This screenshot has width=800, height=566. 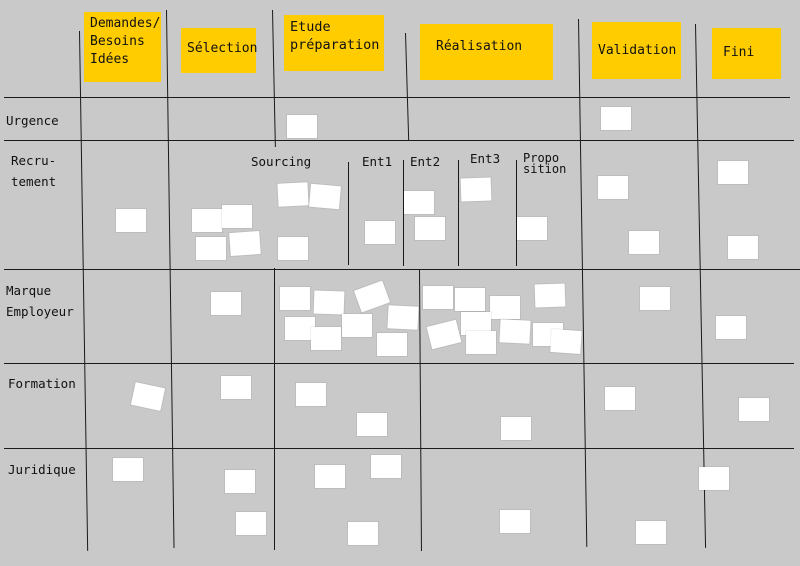 I want to click on row-label-marque-employeur: Marque Employeur, so click(x=40, y=301).